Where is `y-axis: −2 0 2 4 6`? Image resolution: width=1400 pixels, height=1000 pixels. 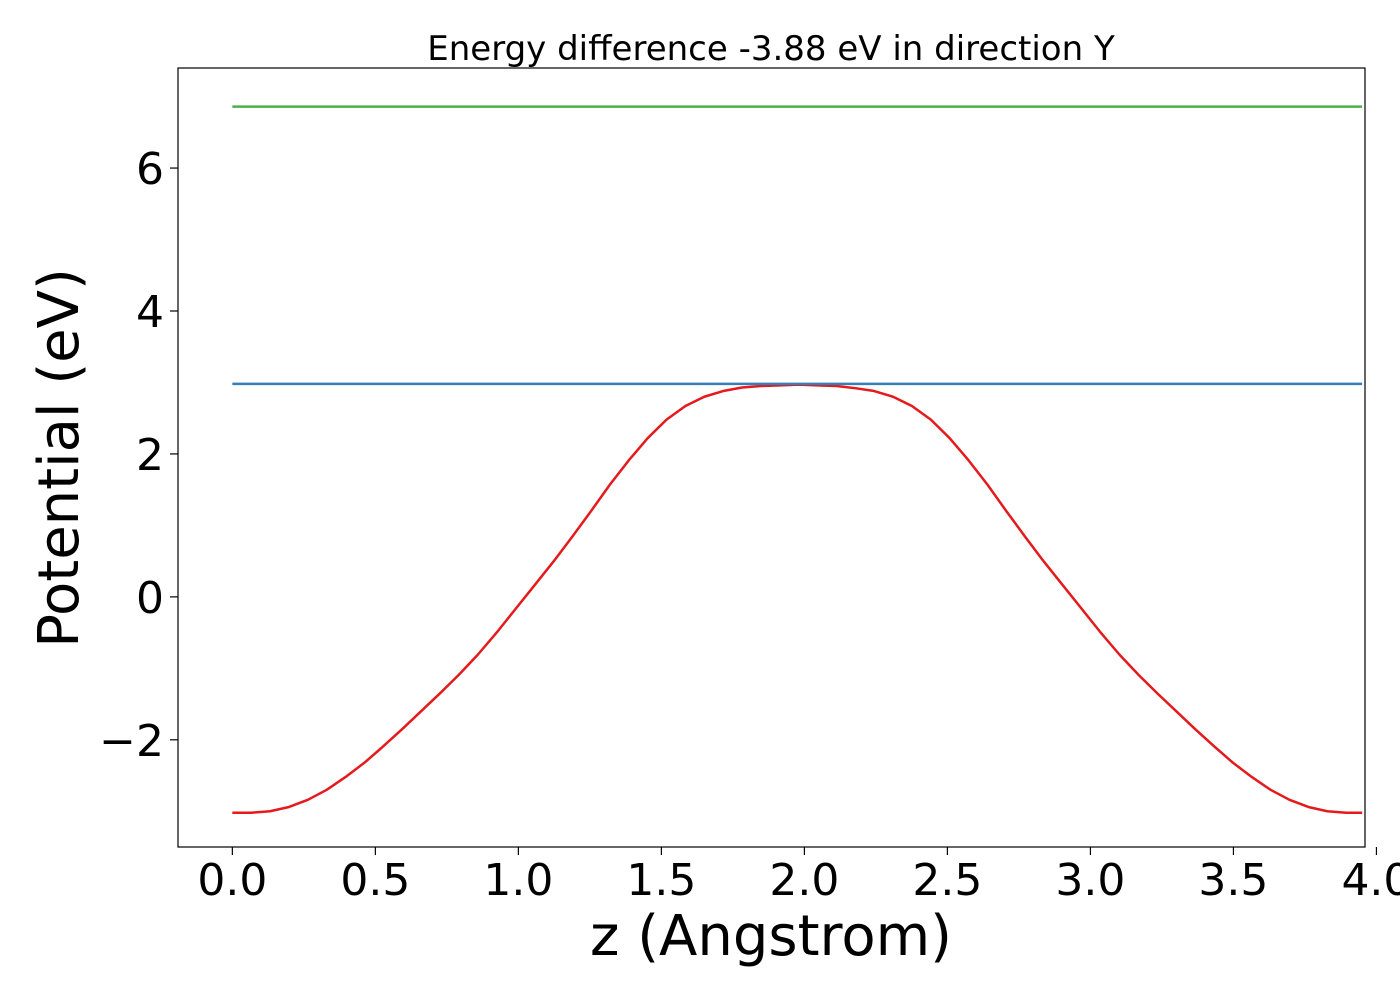
y-axis: −2 0 2 4 6 is located at coordinates (138, 455).